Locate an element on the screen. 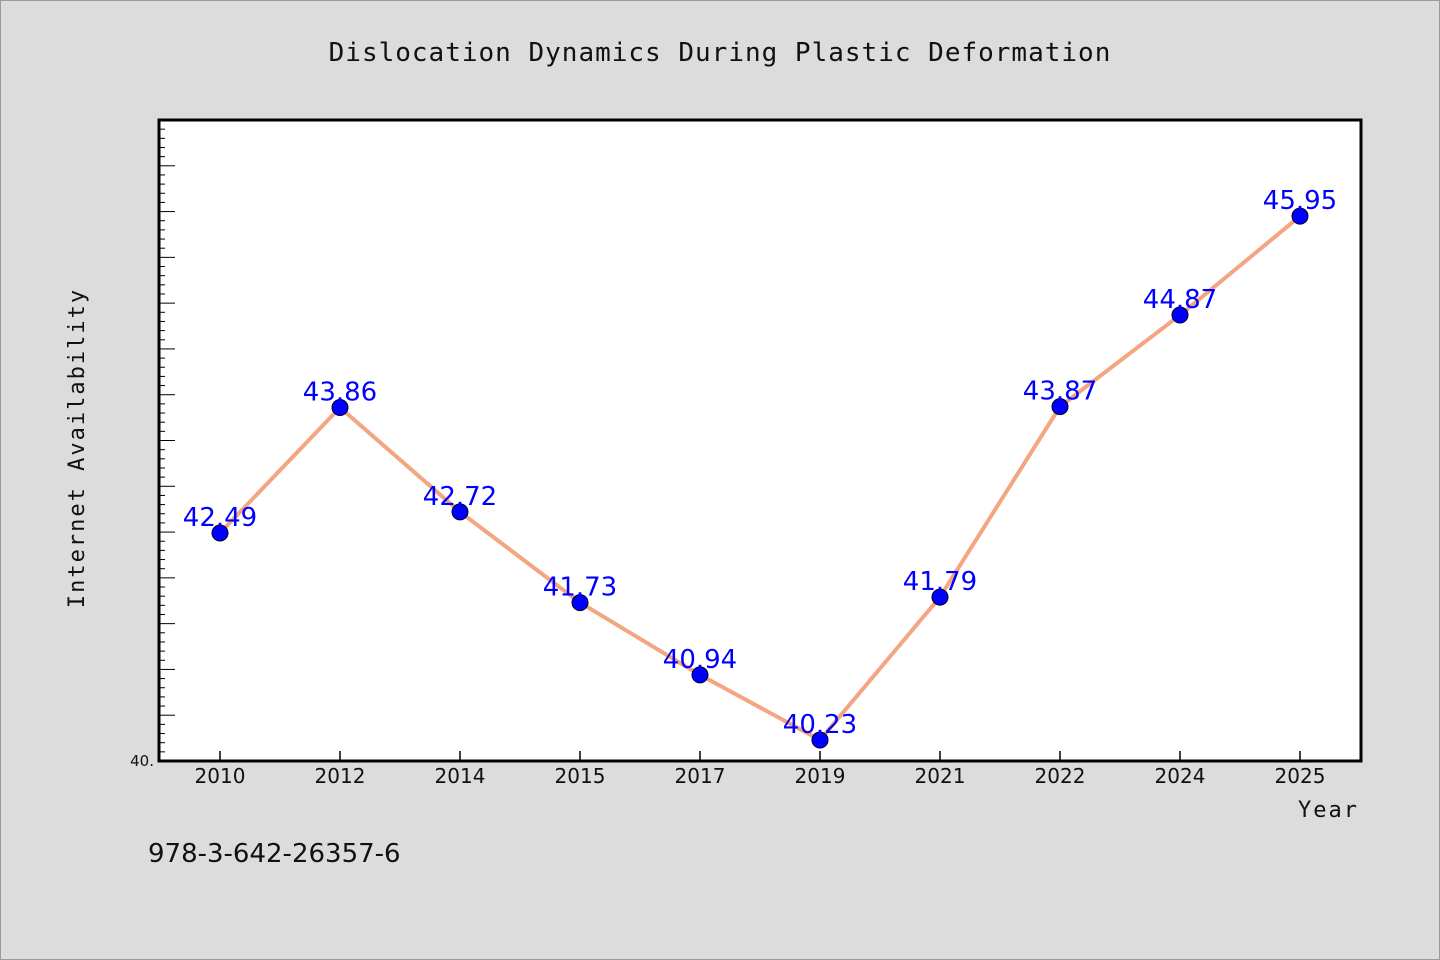 The image size is (1440, 960). data-label: 40.23 is located at coordinates (820, 725).